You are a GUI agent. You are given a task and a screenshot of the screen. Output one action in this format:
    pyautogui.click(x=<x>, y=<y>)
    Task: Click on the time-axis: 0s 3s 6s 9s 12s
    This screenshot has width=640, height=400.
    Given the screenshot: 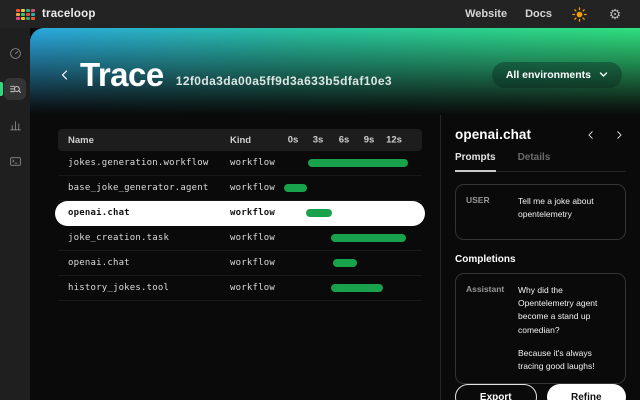 What is the action you would take?
    pyautogui.click(x=347, y=140)
    